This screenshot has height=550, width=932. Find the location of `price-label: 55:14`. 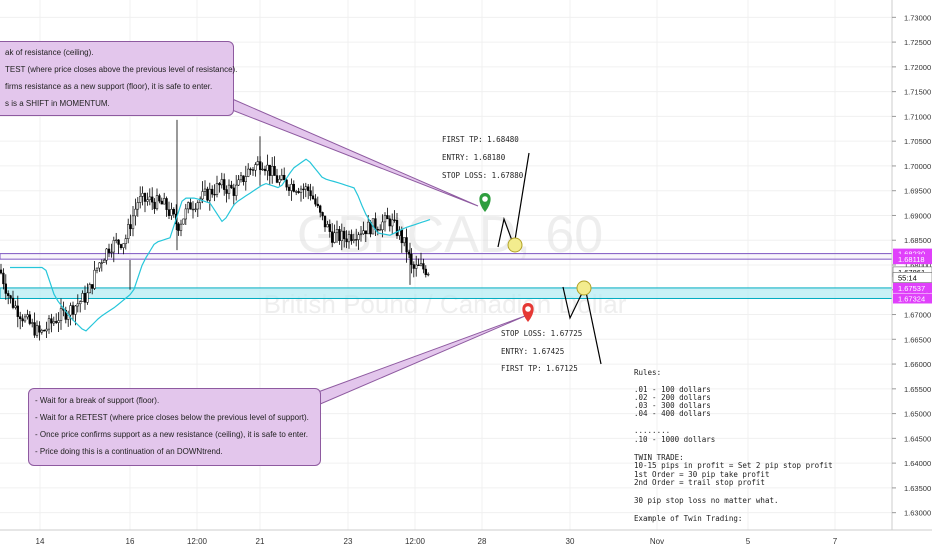

price-label: 55:14 is located at coordinates (907, 277).